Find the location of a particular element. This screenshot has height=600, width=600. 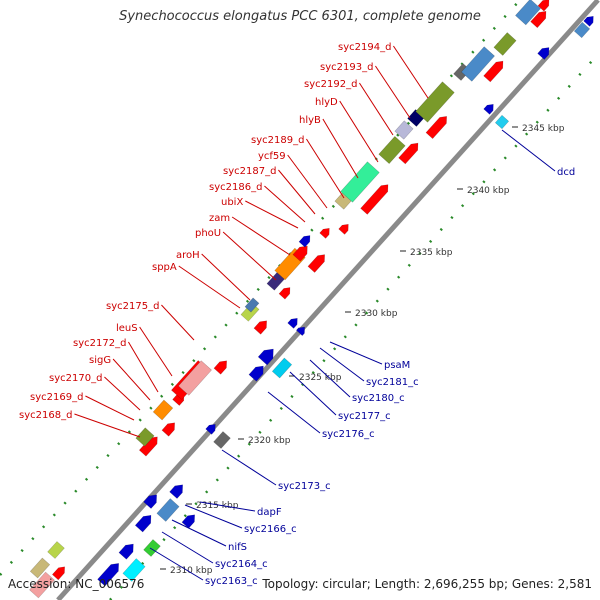

reverse-gene-label-nifs: nifS is located at coordinates (237, 547).